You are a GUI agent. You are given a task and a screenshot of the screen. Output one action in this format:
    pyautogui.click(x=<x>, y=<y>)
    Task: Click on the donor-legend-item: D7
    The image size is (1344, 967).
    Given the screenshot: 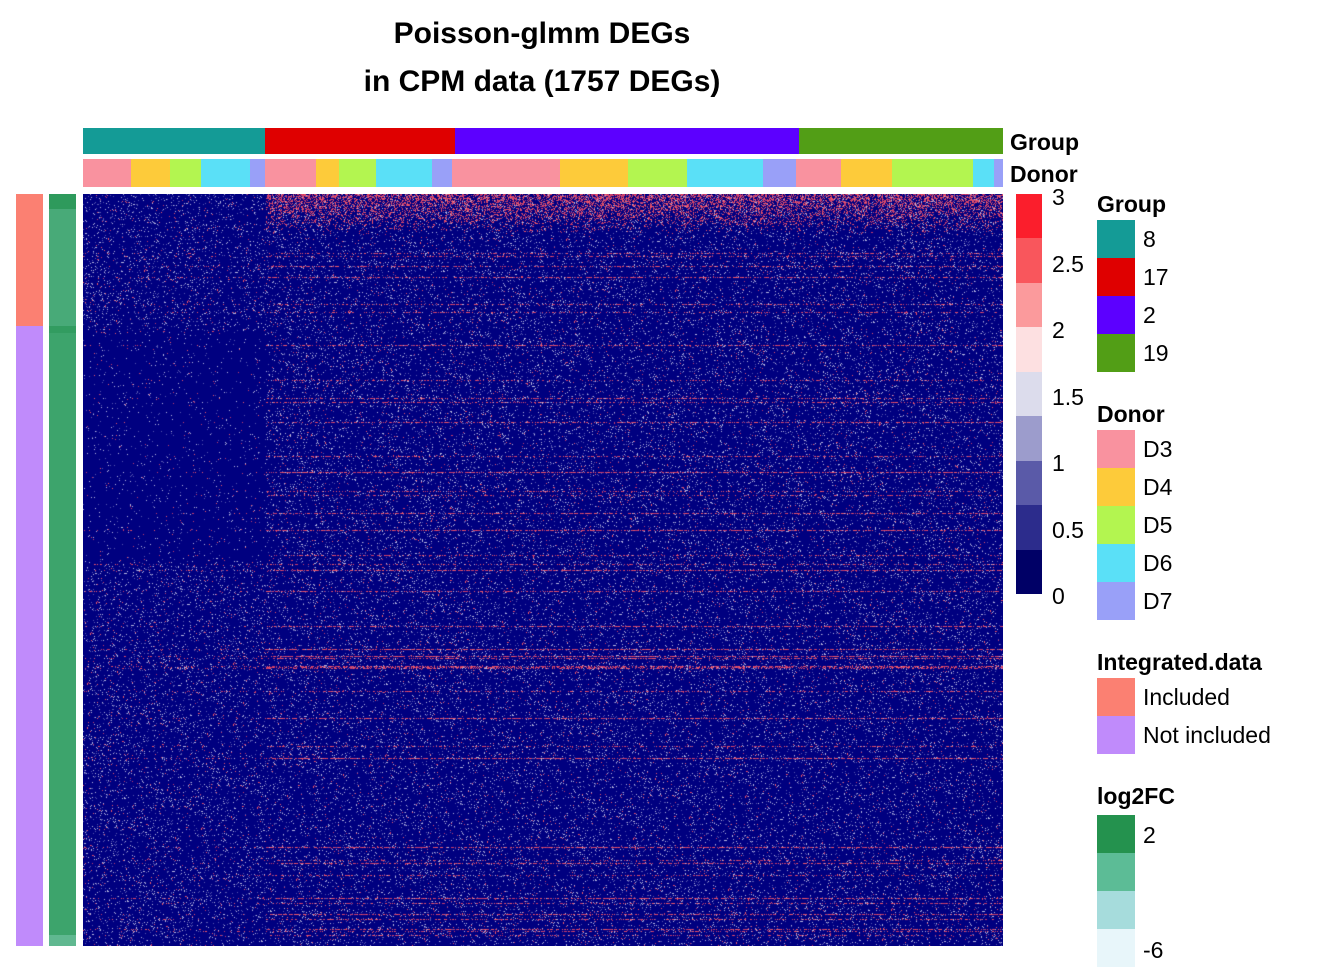 What is the action you would take?
    pyautogui.click(x=1134, y=601)
    